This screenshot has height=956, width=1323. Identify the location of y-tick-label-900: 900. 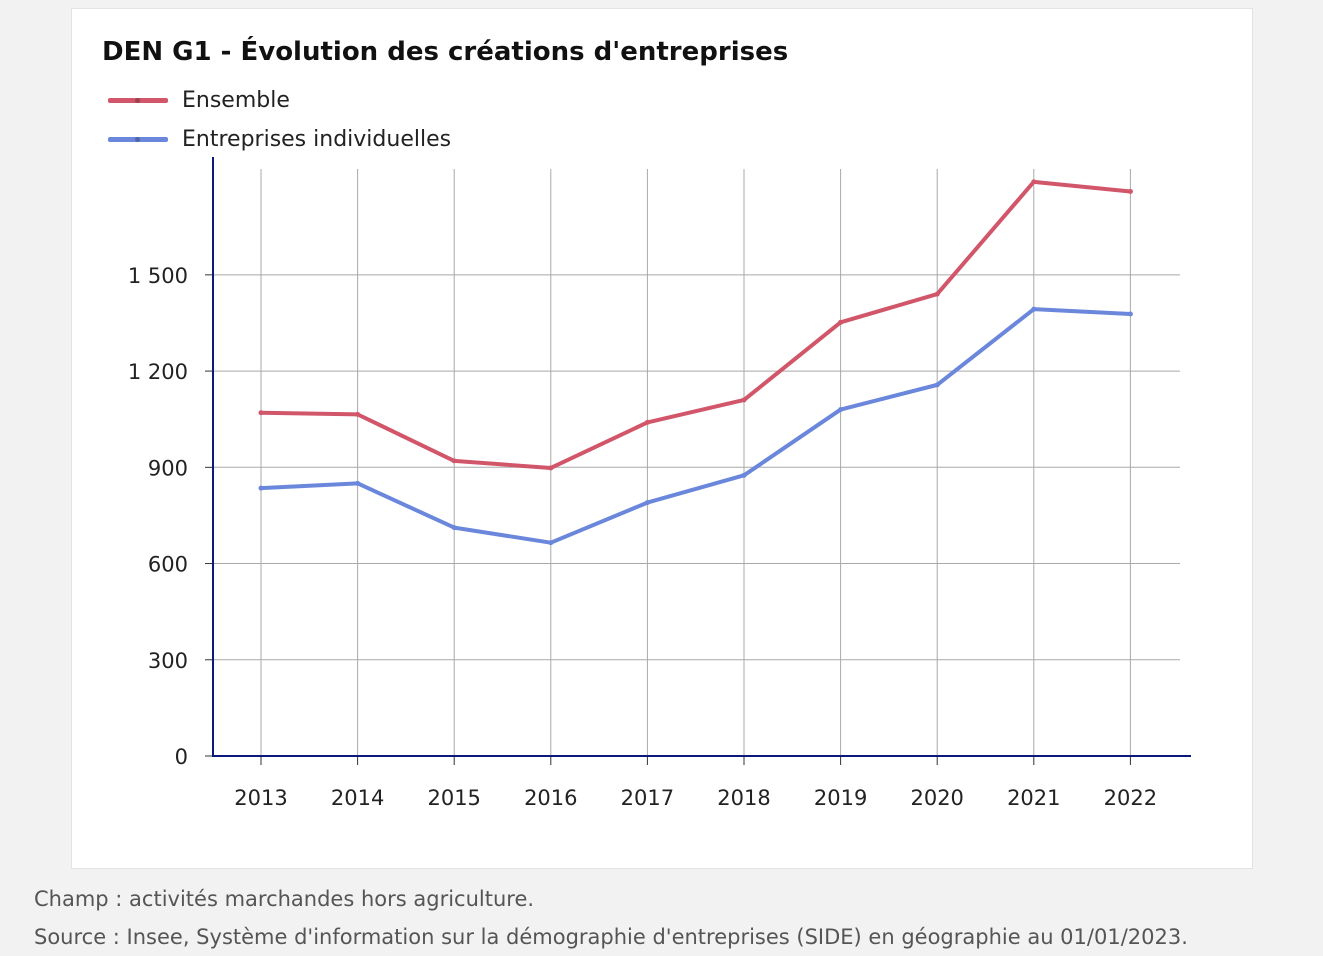
(168, 468).